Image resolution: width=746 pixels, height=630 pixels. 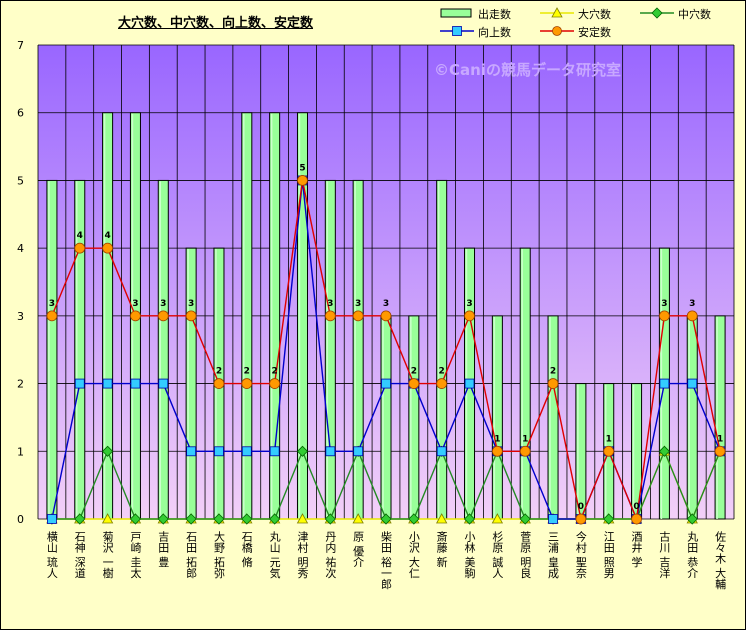 What do you see at coordinates (79, 555) in the screenshot?
I see `x-tick-label: 石神 深道` at bounding box center [79, 555].